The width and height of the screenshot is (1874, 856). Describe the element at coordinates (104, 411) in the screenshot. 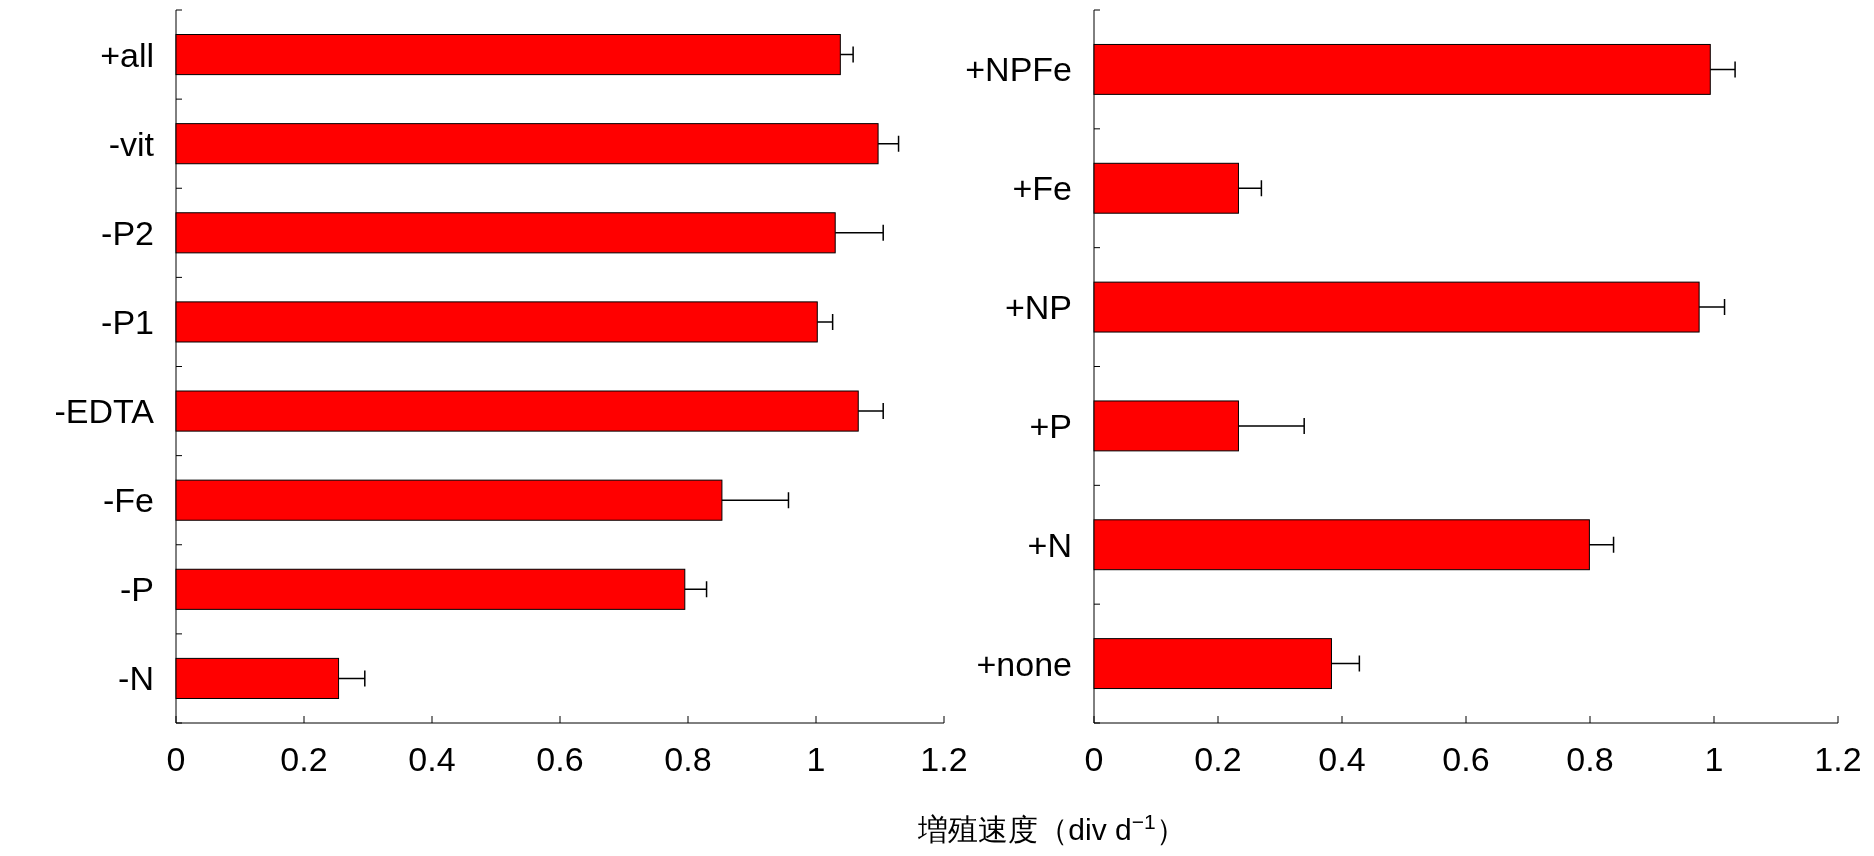

I see `y-tick-label: -EDTA` at that location.